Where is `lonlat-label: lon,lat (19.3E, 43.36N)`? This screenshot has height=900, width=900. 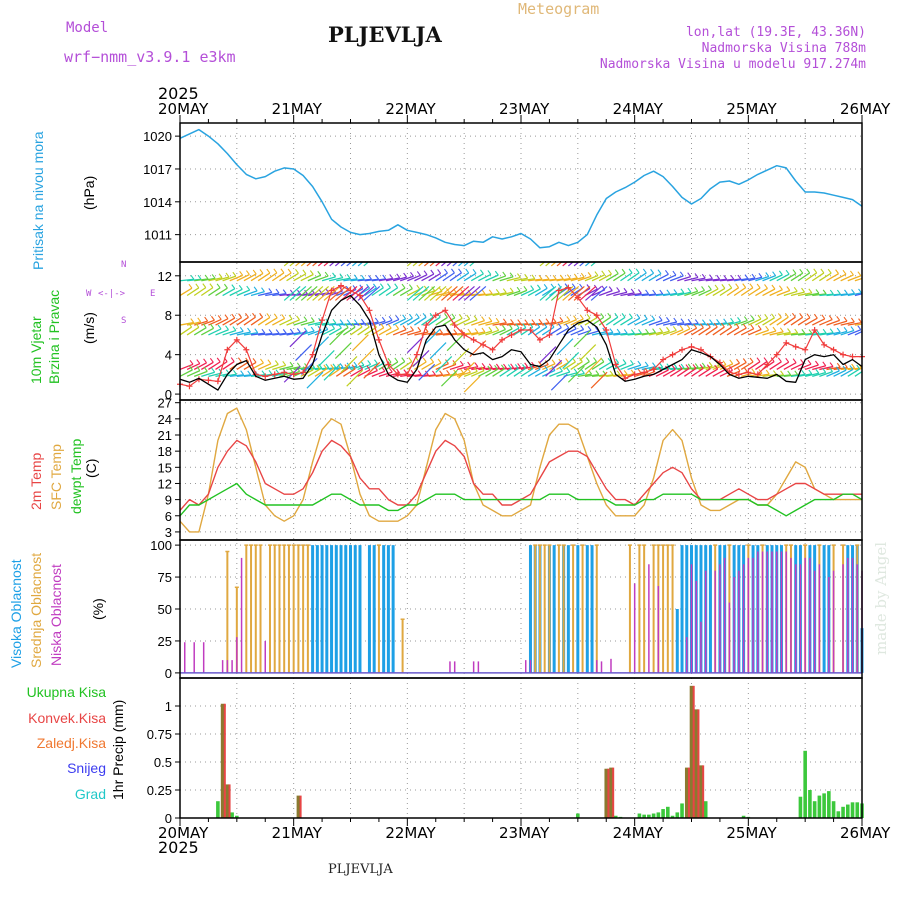
lonlat-label: lon,lat (19.3E, 43.36N) is located at coordinates (775, 32).